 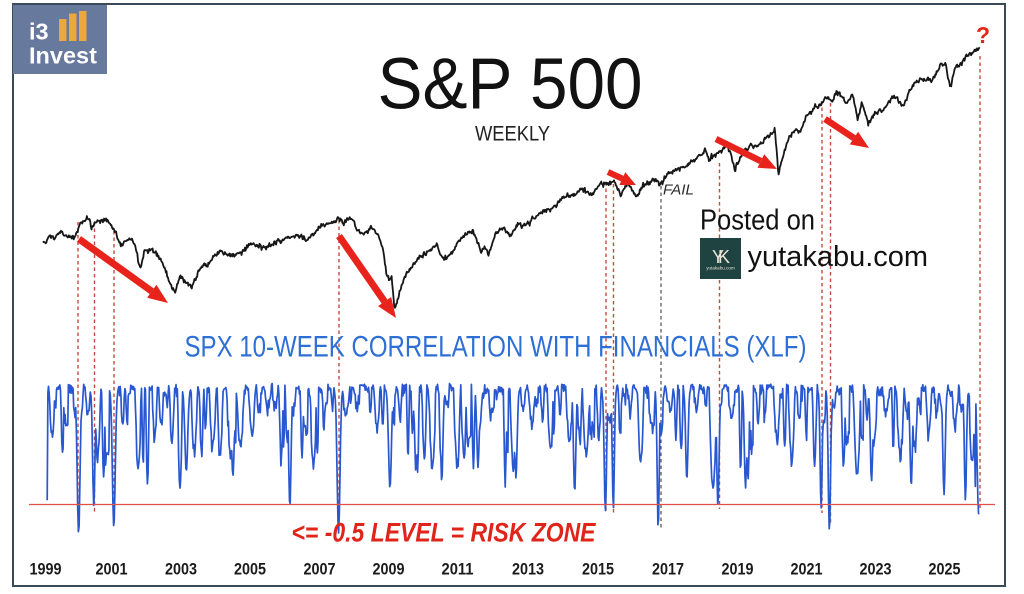 What do you see at coordinates (181, 569) in the screenshot?
I see `svg-text: 2003` at bounding box center [181, 569].